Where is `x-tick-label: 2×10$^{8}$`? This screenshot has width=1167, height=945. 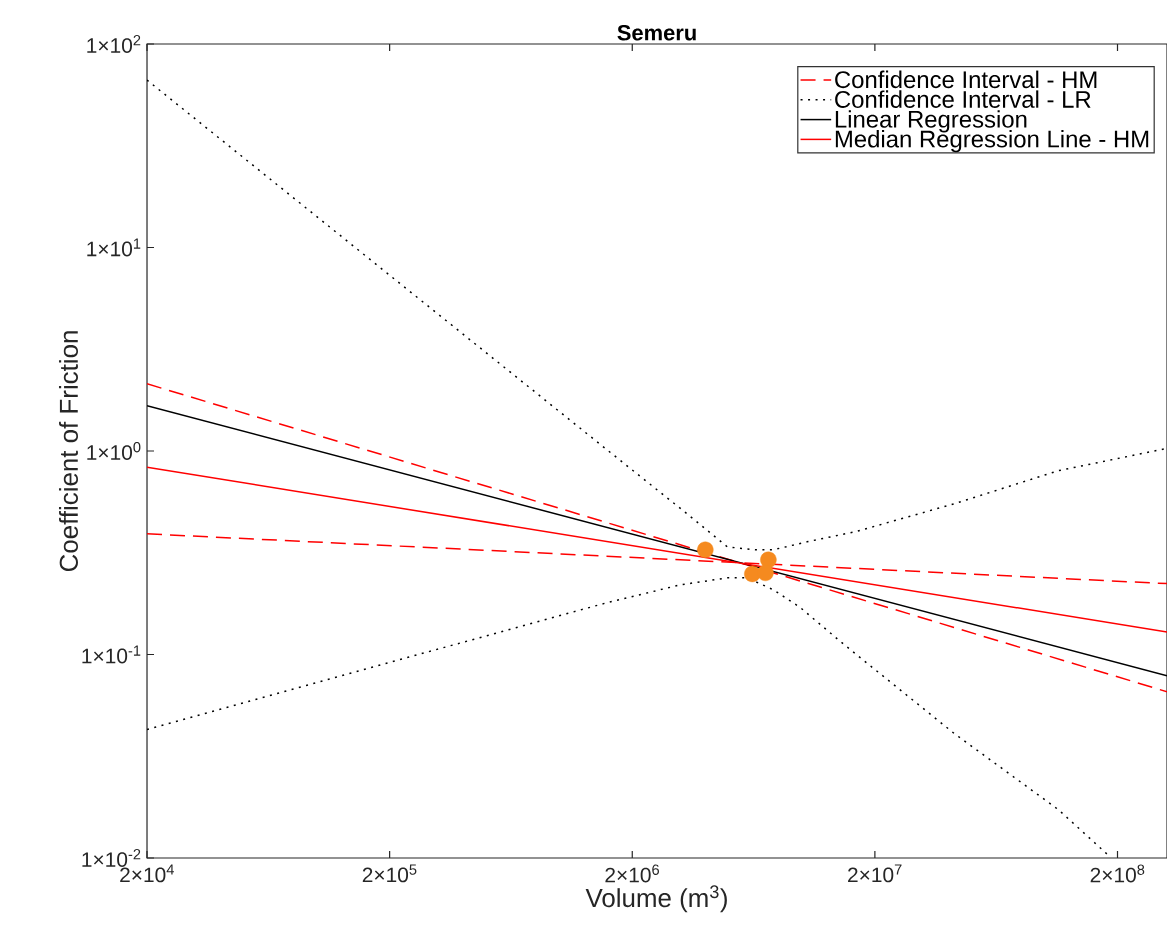 x-tick-label: 2×10$^{8}$ is located at coordinates (1117, 873).